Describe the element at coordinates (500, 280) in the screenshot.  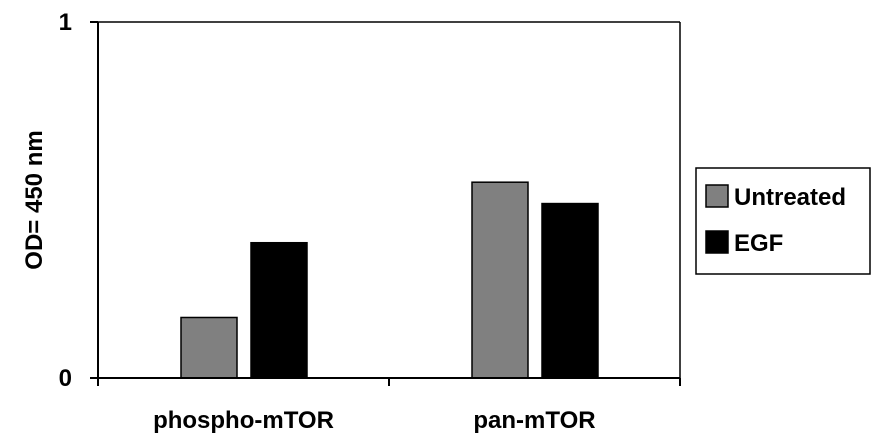
I see `bar-pan-mtor-untreated` at that location.